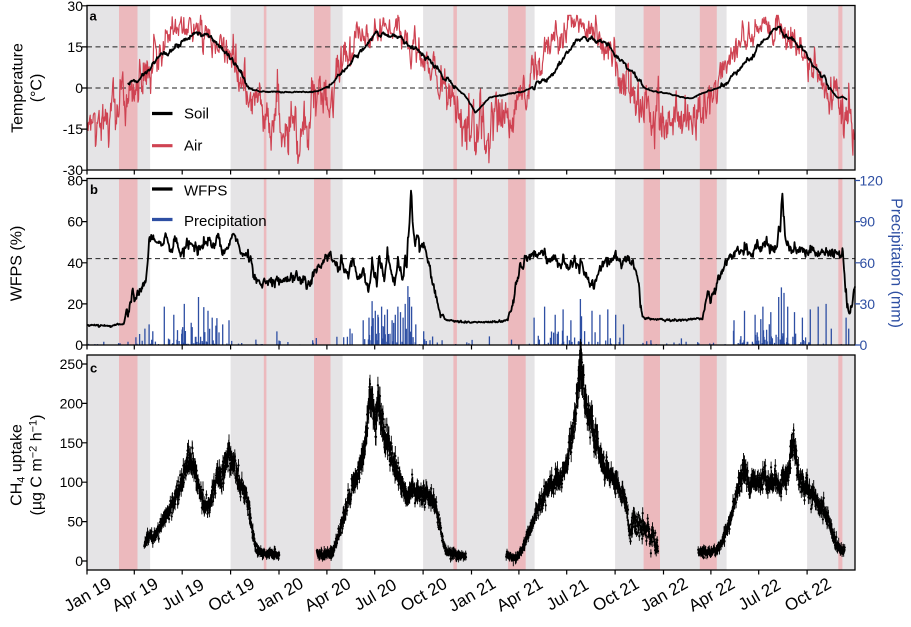 This screenshot has height=627, width=911. I want to click on svg-text: 50, so click(75, 522).